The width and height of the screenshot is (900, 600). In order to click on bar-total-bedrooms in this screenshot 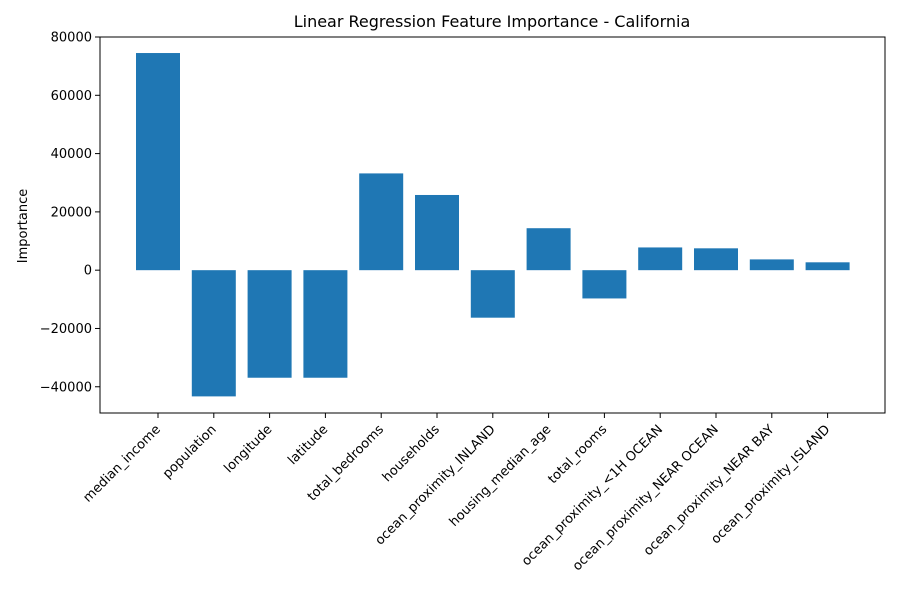, I will do `click(381, 222)`.